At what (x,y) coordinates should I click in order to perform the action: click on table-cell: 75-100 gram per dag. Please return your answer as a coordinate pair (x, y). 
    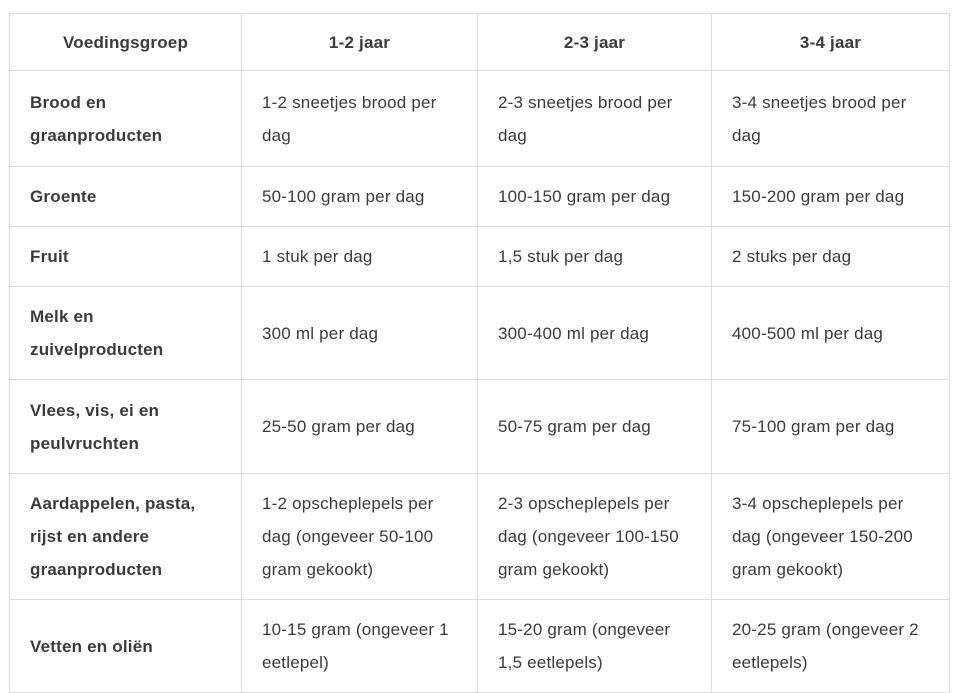
    Looking at the image, I should click on (830, 426).